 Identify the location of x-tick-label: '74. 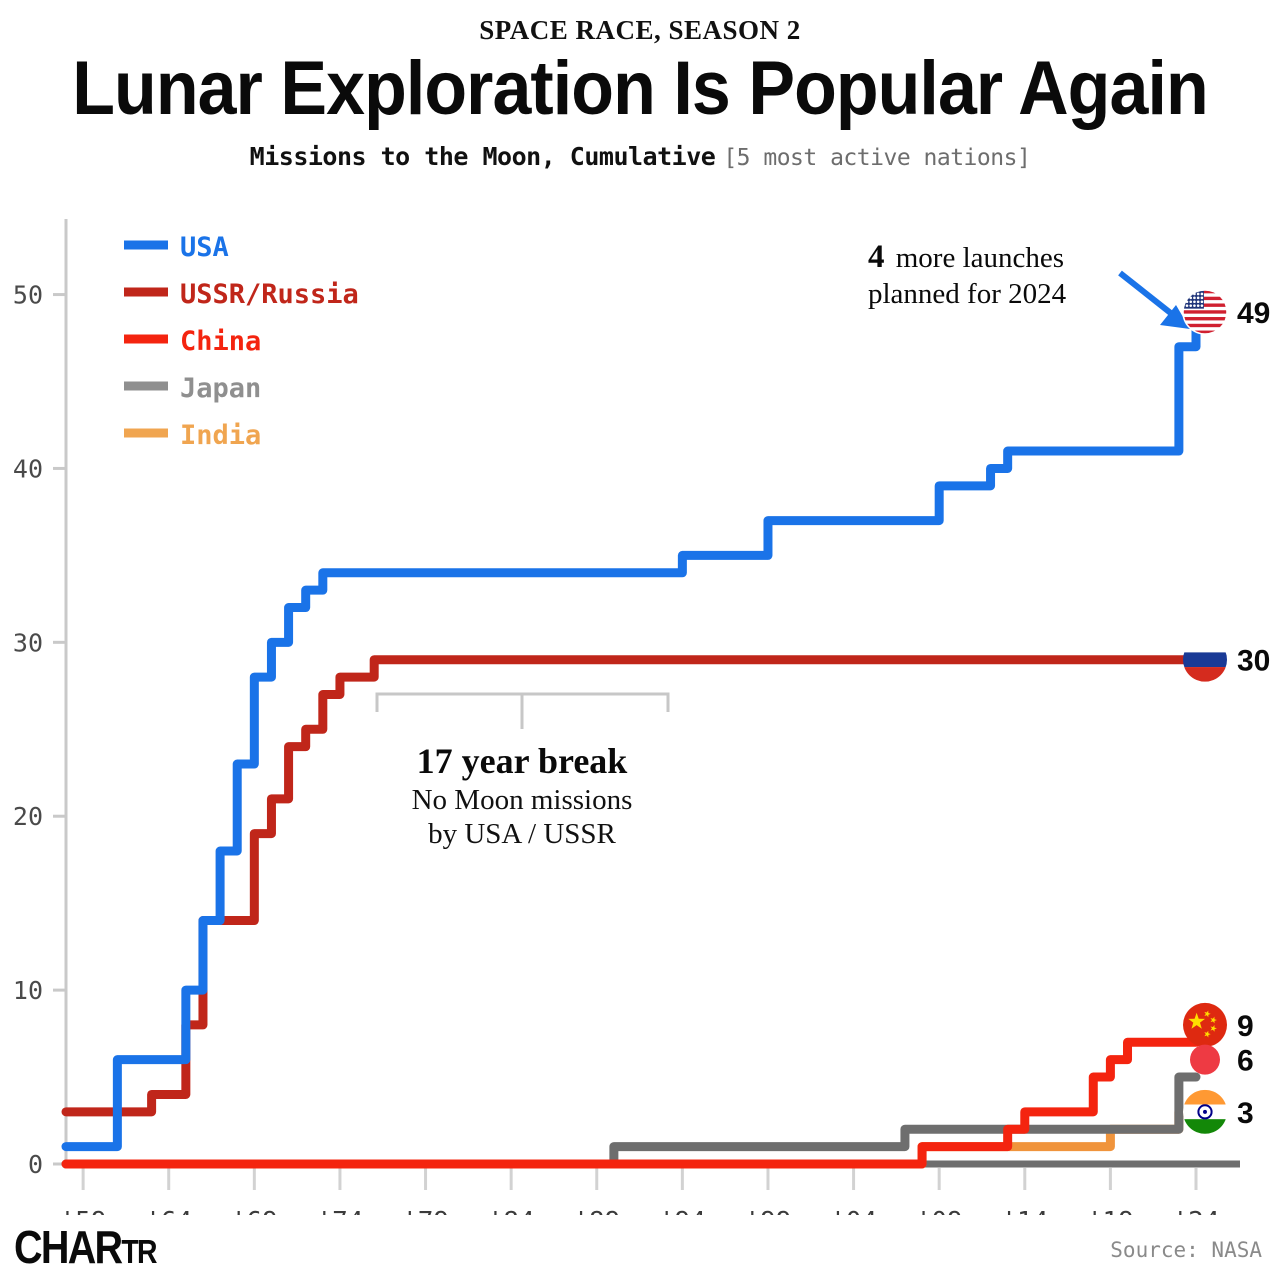
(339, 1211).